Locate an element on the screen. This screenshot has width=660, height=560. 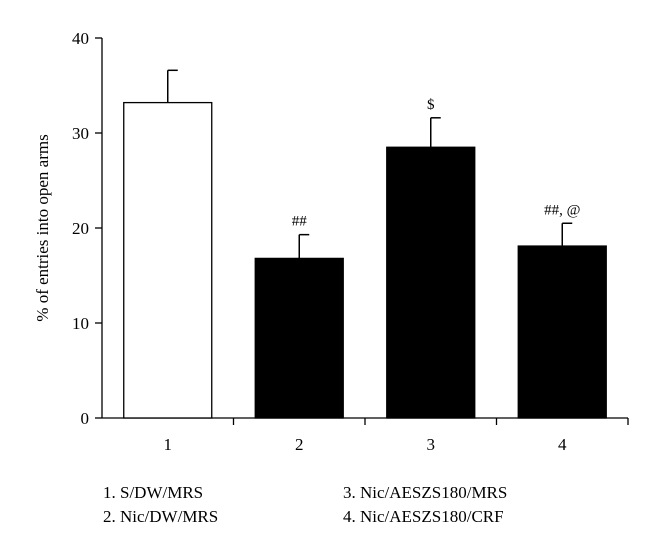
y-axis: 0 10 20 30 40 is located at coordinates (87, 228).